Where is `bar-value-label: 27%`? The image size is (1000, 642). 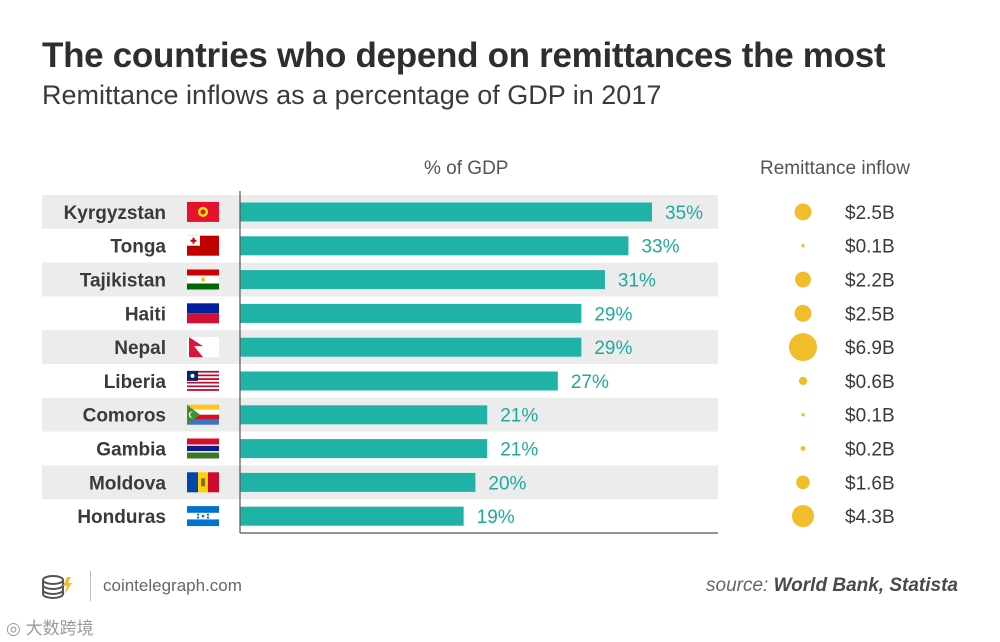 bar-value-label: 27% is located at coordinates (590, 382).